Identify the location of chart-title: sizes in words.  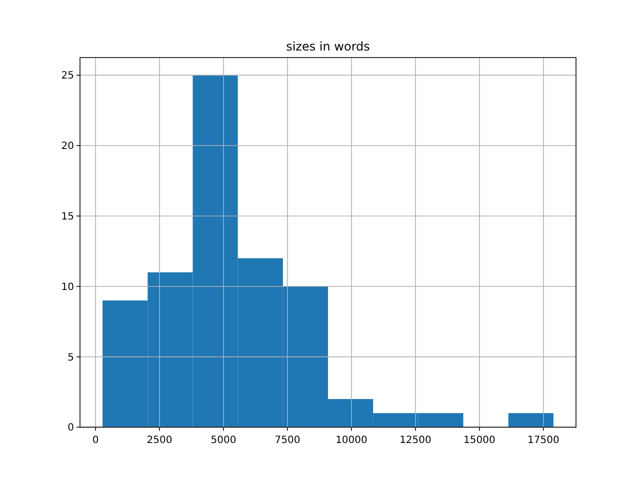
(328, 47).